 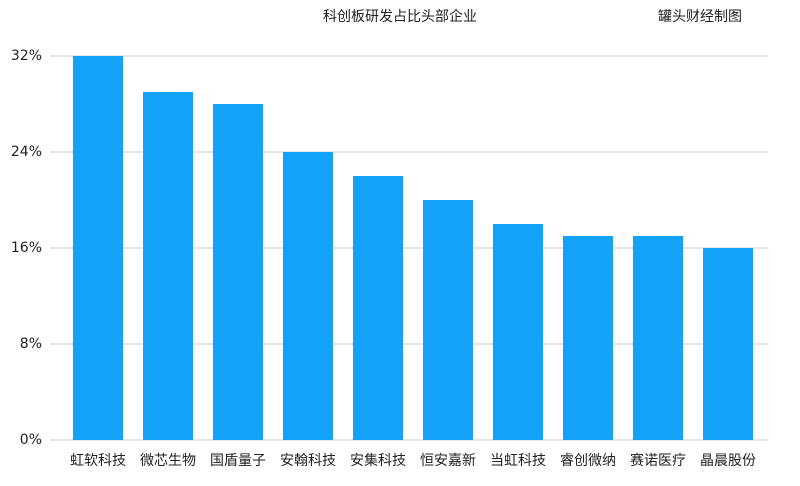 I want to click on x-tick-label: 赛诺医疗, so click(x=658, y=461).